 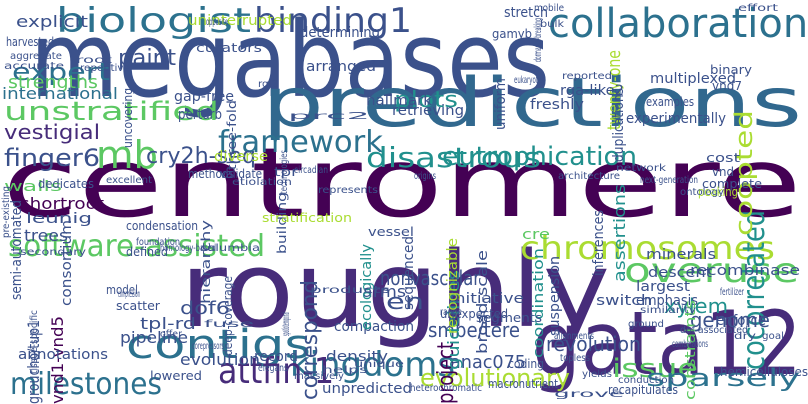 What do you see at coordinates (446, 388) in the screenshot?
I see `cloud-word: heterochromatic` at bounding box center [446, 388].